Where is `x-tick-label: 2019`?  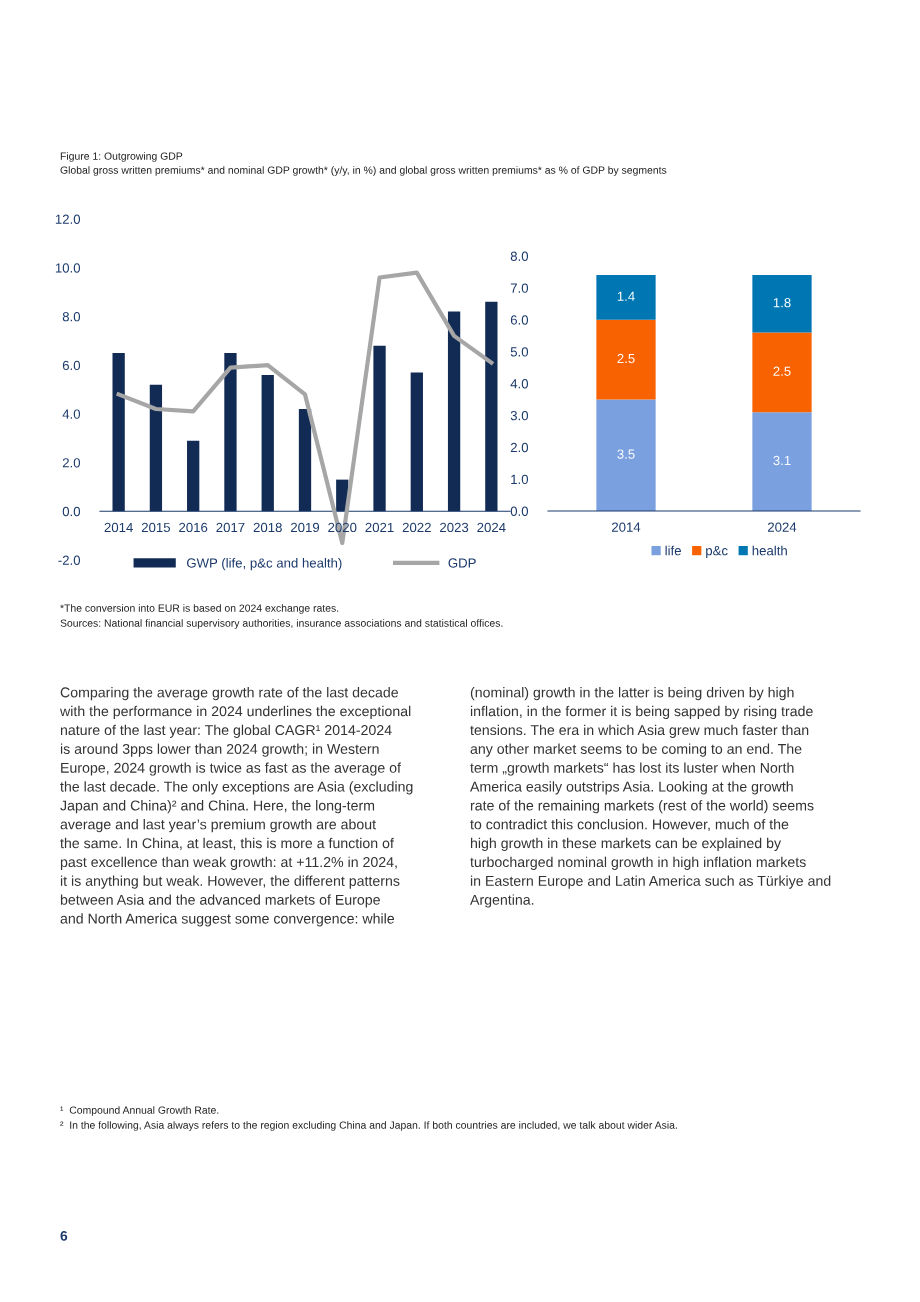
x-tick-label: 2019 is located at coordinates (305, 527).